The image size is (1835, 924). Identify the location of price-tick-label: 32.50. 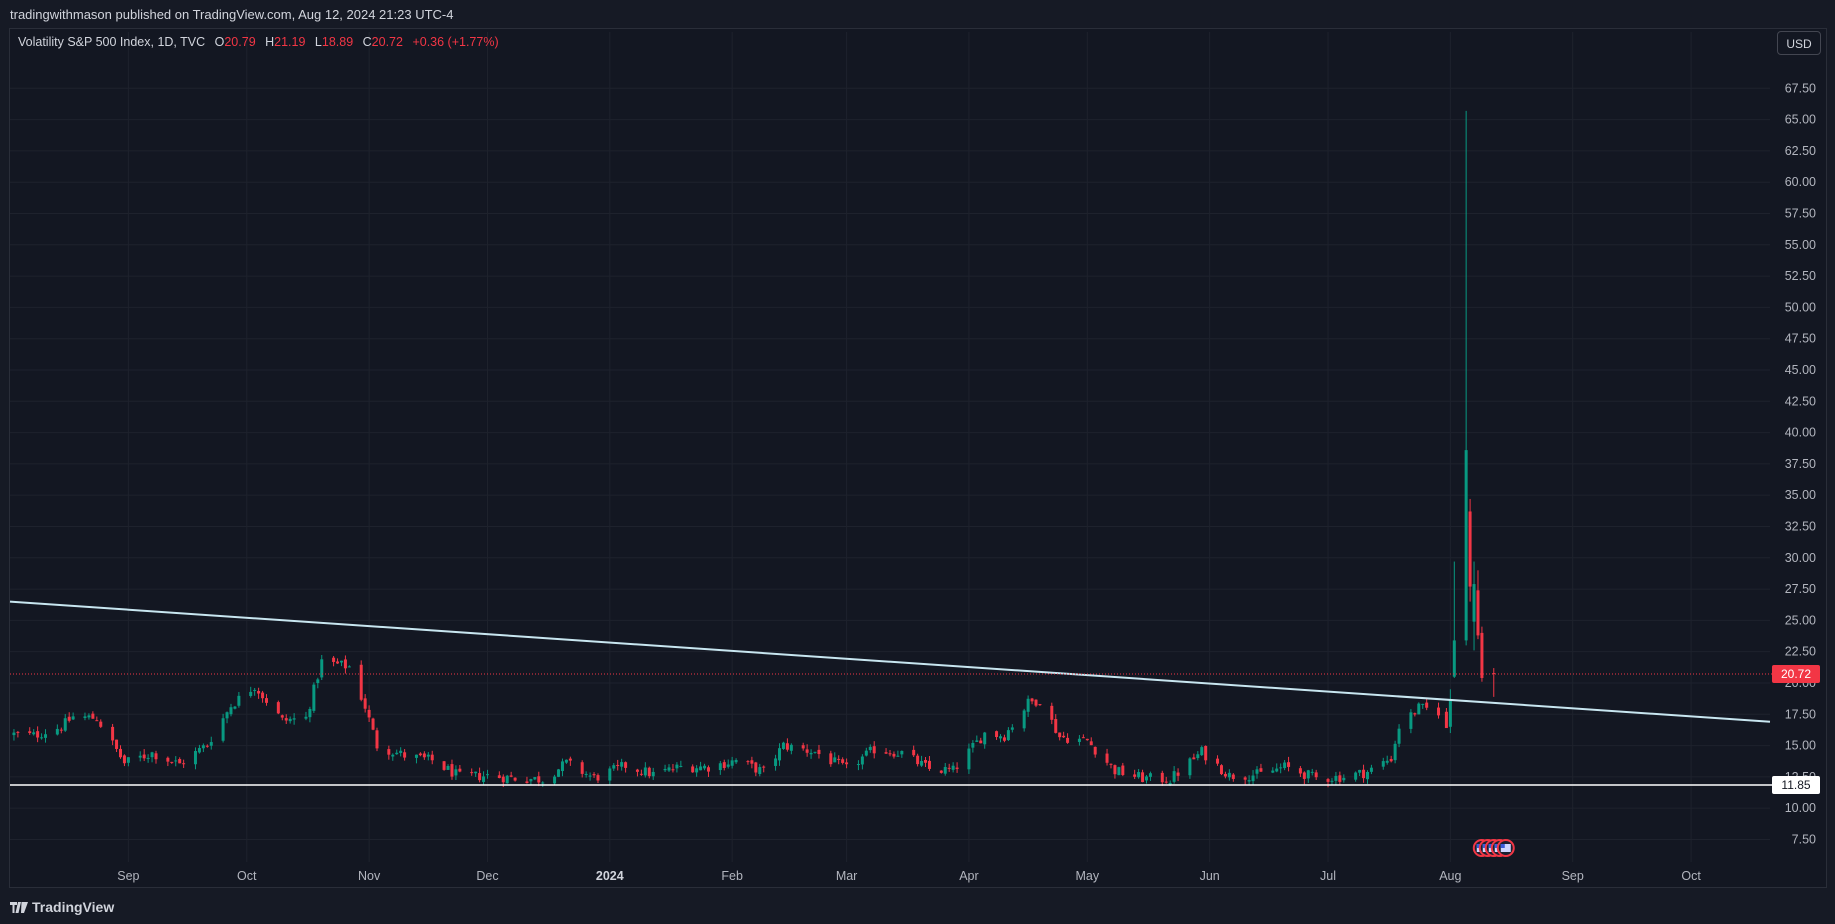
(1800, 526).